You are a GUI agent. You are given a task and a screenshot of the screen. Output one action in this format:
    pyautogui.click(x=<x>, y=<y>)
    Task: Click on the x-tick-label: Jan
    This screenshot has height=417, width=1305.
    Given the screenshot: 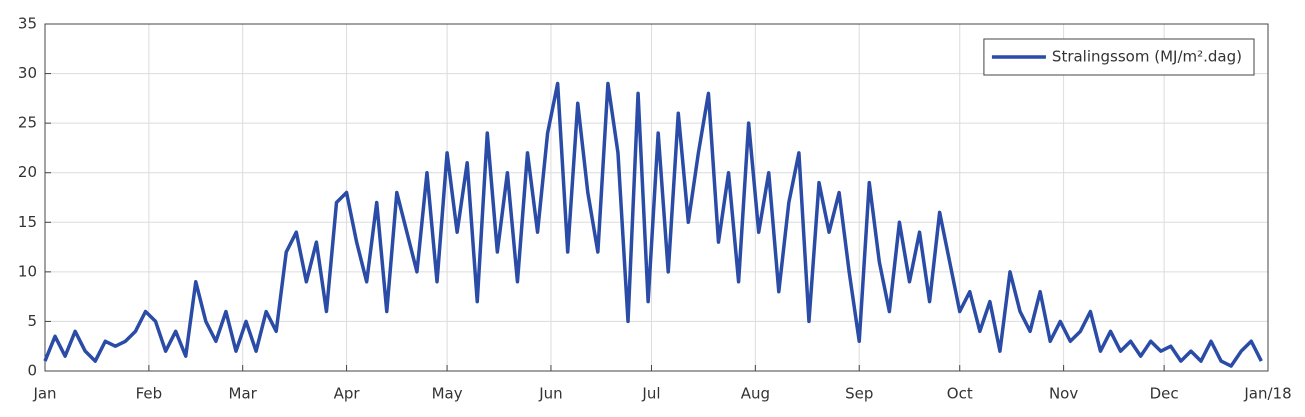 What is the action you would take?
    pyautogui.click(x=44, y=394)
    